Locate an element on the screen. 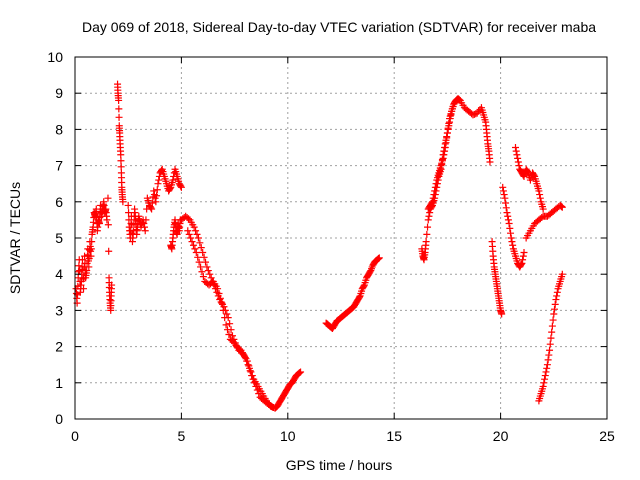 This screenshot has height=480, width=640. y-tick-label: 8 is located at coordinates (59, 129).